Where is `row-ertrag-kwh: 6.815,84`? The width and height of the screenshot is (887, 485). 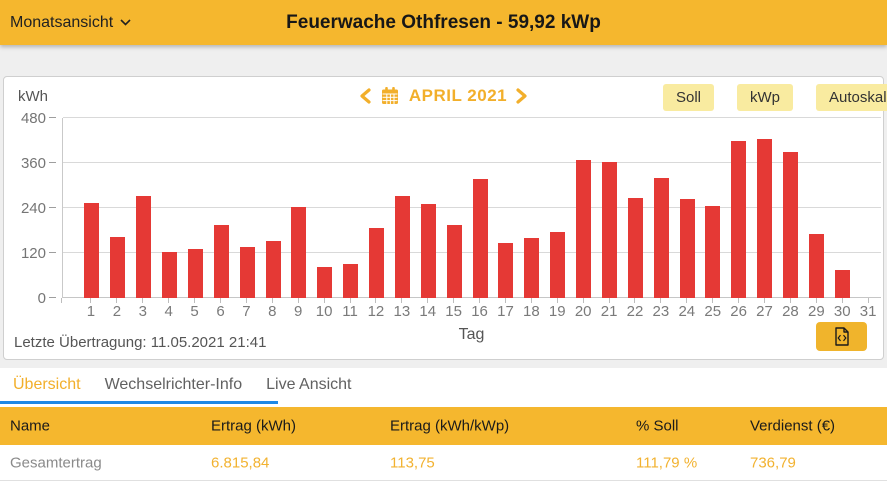 row-ertrag-kwh: 6.815,84 is located at coordinates (240, 462).